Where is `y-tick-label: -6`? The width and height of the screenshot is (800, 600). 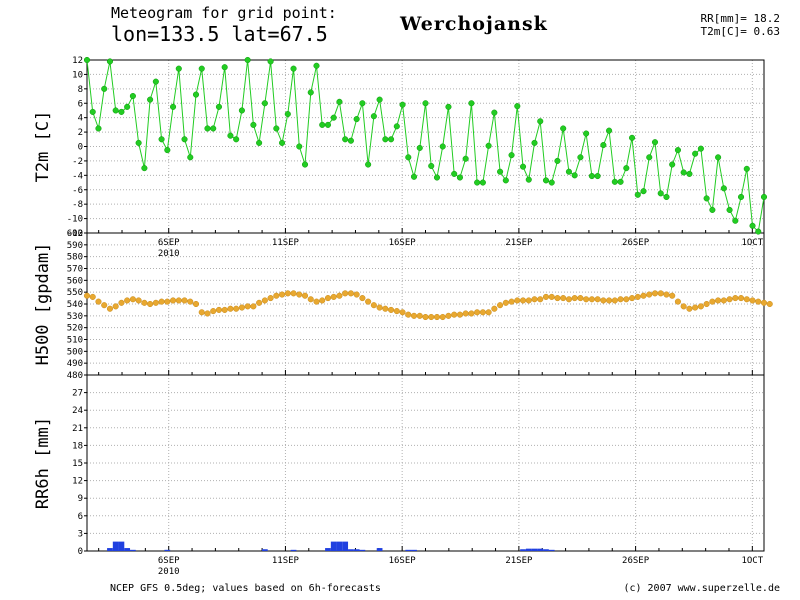 y-tick-label: -6 is located at coordinates (77, 191).